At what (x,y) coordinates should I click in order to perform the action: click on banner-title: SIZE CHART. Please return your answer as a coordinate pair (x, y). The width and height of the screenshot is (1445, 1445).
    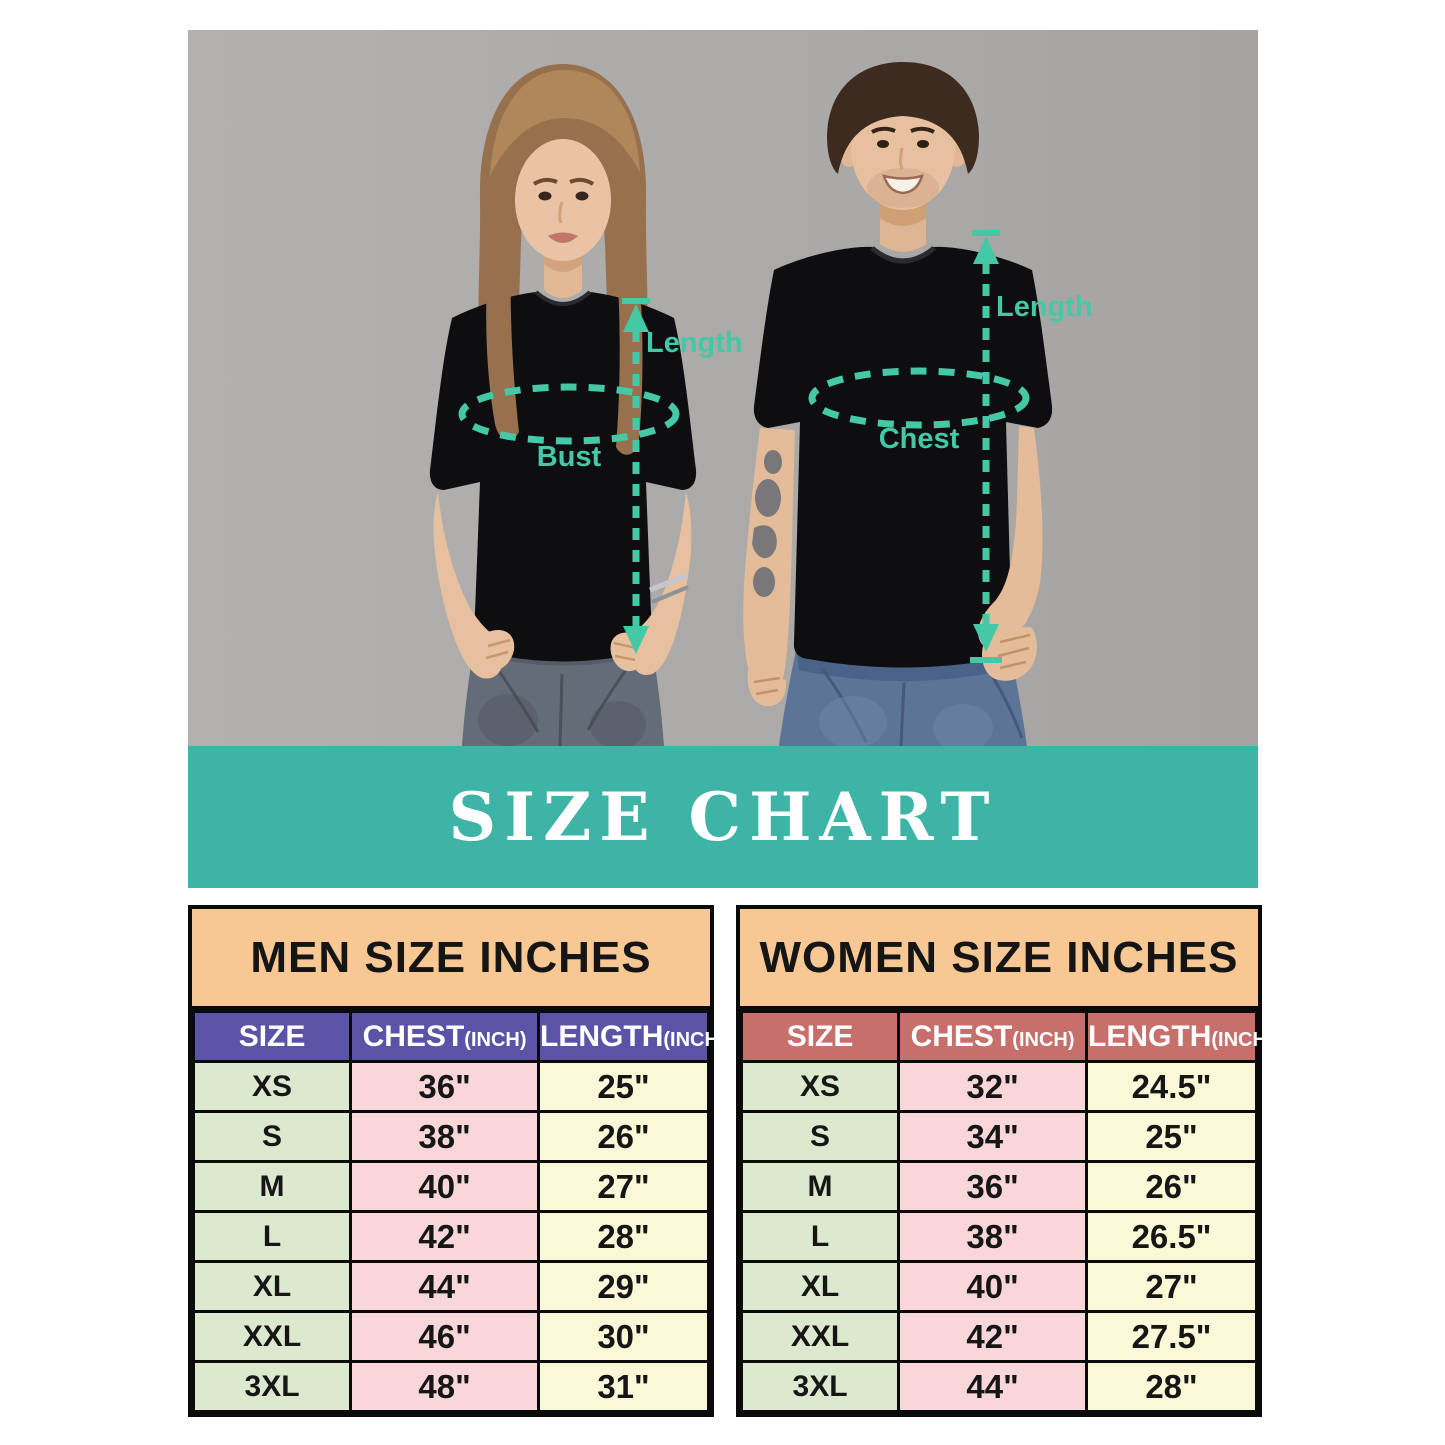
    Looking at the image, I should click on (723, 817).